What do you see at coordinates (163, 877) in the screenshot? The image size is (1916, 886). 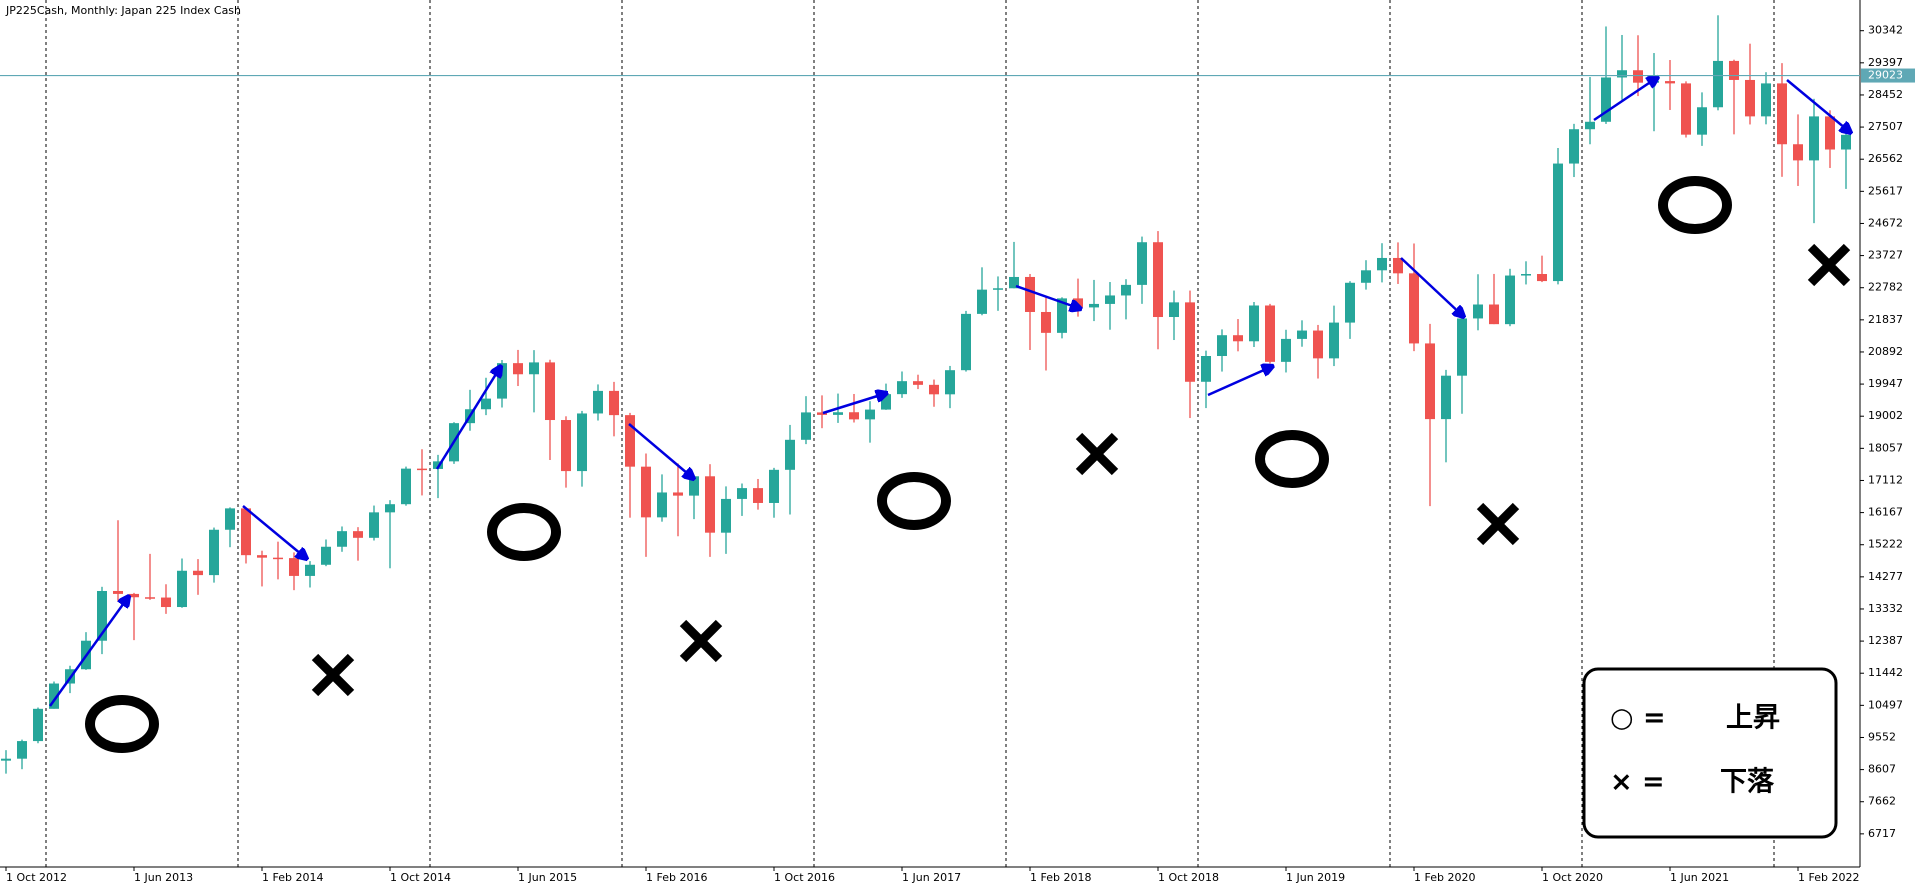 I see `x-tick-label: 1 Jun 2013` at bounding box center [163, 877].